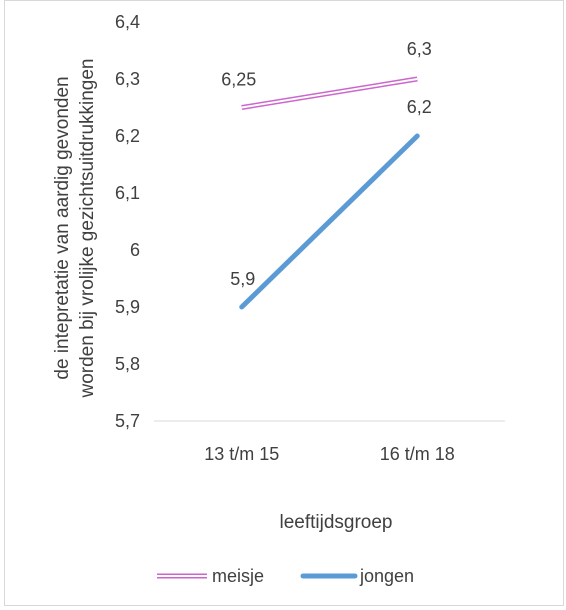 Image resolution: width=566 pixels, height=610 pixels. What do you see at coordinates (127, 193) in the screenshot?
I see `y-tick-label: 6,1` at bounding box center [127, 193].